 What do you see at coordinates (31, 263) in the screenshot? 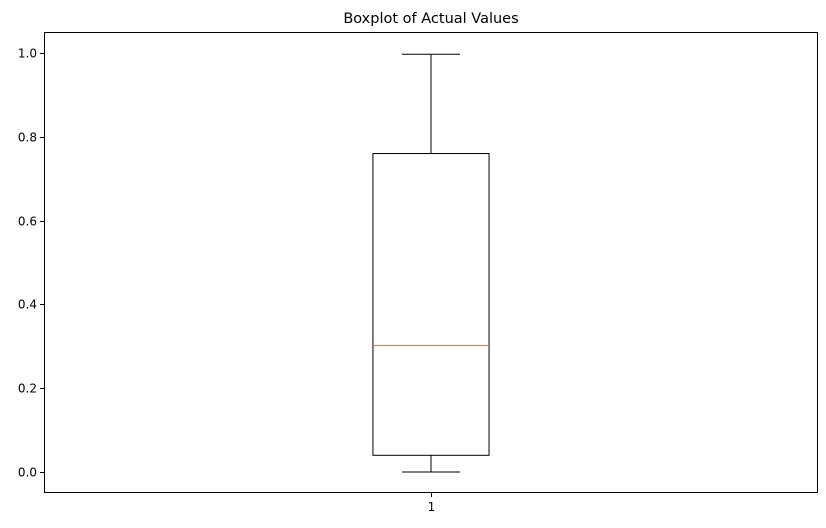
I see `y-axis: 0.0 0.2 0.4 0.6 0.8 1.0` at bounding box center [31, 263].